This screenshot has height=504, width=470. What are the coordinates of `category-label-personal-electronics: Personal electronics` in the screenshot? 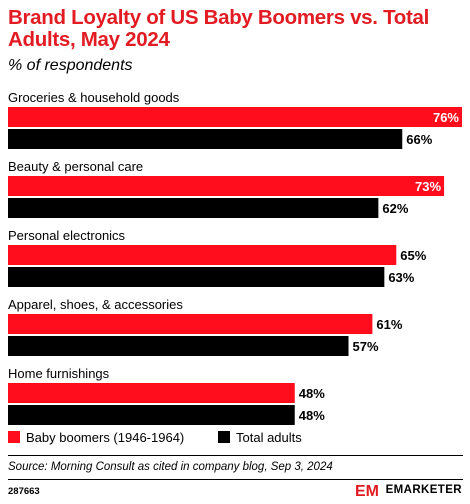 It's located at (67, 235).